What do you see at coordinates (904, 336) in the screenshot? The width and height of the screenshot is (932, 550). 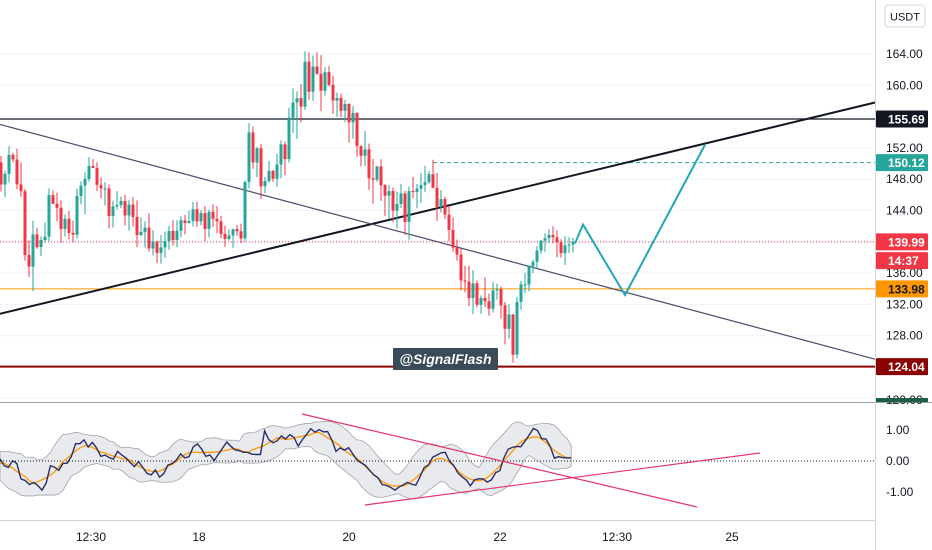 I see `price-tick-label: 128.00` at bounding box center [904, 336].